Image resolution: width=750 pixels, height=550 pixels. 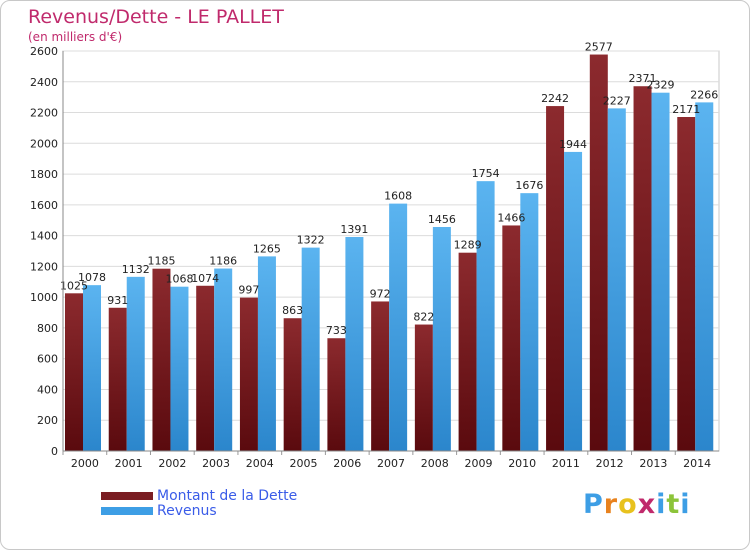 What do you see at coordinates (435, 463) in the screenshot?
I see `x-tick-label: 2008` at bounding box center [435, 463].